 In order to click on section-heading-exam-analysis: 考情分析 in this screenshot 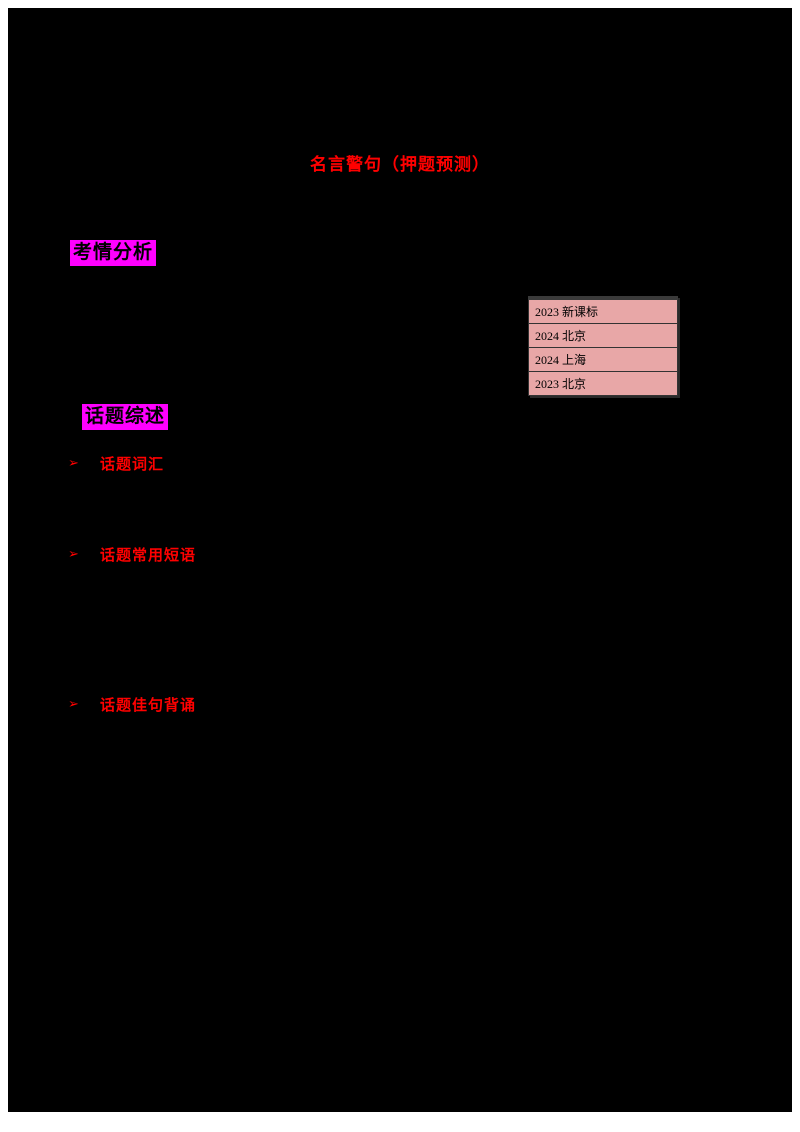, I will do `click(113, 253)`.